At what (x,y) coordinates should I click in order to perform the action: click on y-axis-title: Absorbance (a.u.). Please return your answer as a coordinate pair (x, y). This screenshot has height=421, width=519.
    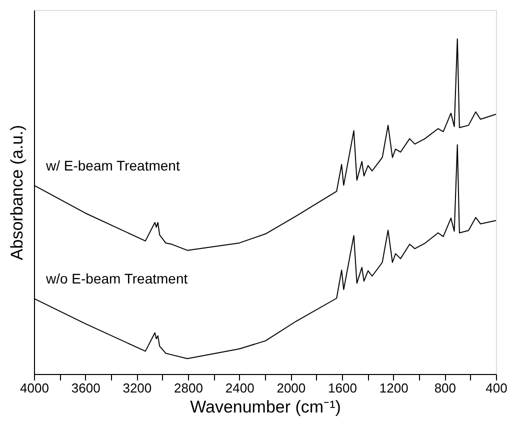
    Looking at the image, I should click on (17, 192).